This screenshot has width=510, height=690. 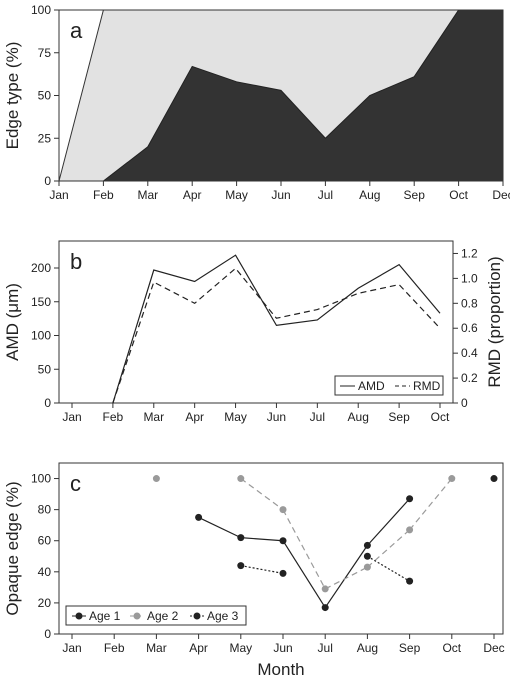 I want to click on y-axis-label: Opaque edge (%), so click(x=12, y=548).